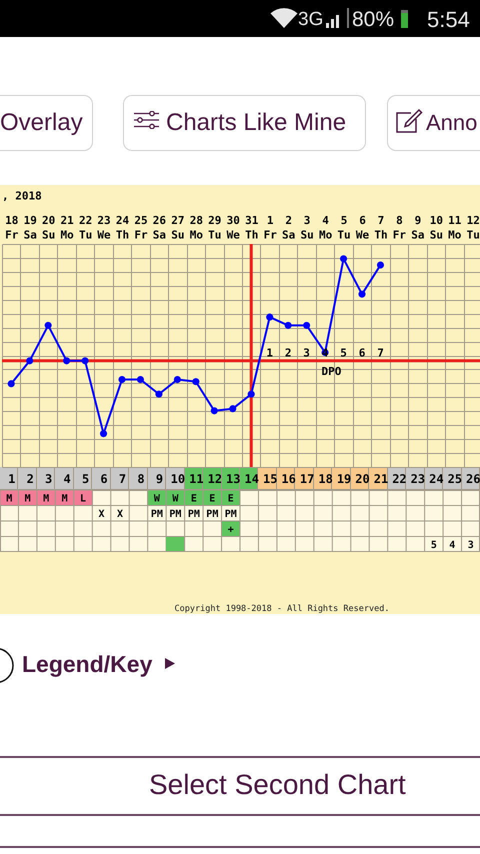 The width and height of the screenshot is (480, 854). Describe the element at coordinates (48, 479) in the screenshot. I see `x-tick-label: 3` at that location.